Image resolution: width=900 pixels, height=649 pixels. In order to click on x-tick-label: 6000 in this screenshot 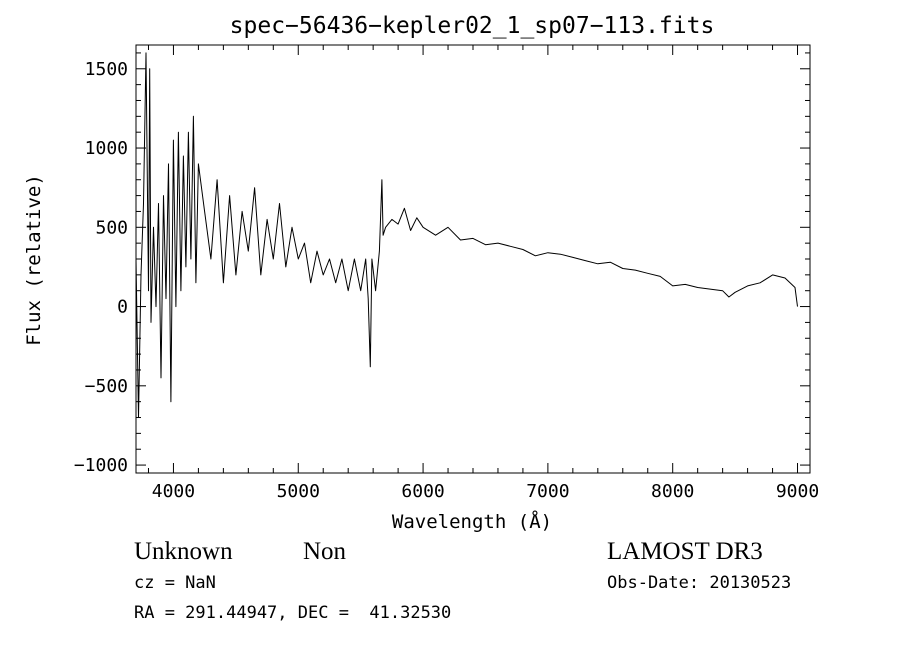, I will do `click(422, 491)`.